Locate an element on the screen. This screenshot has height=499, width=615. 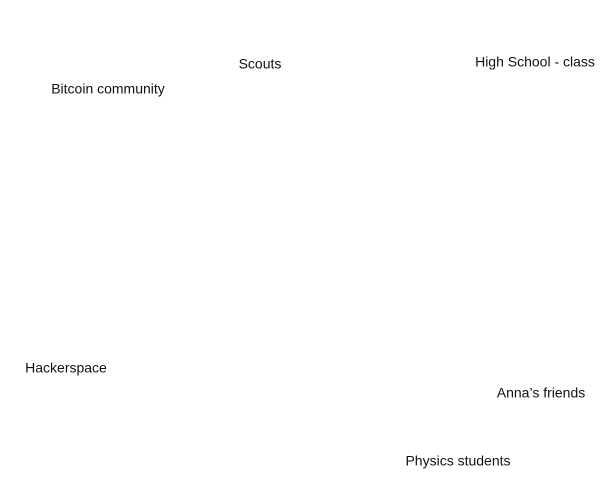
community-label: Physics students is located at coordinates (457, 461).